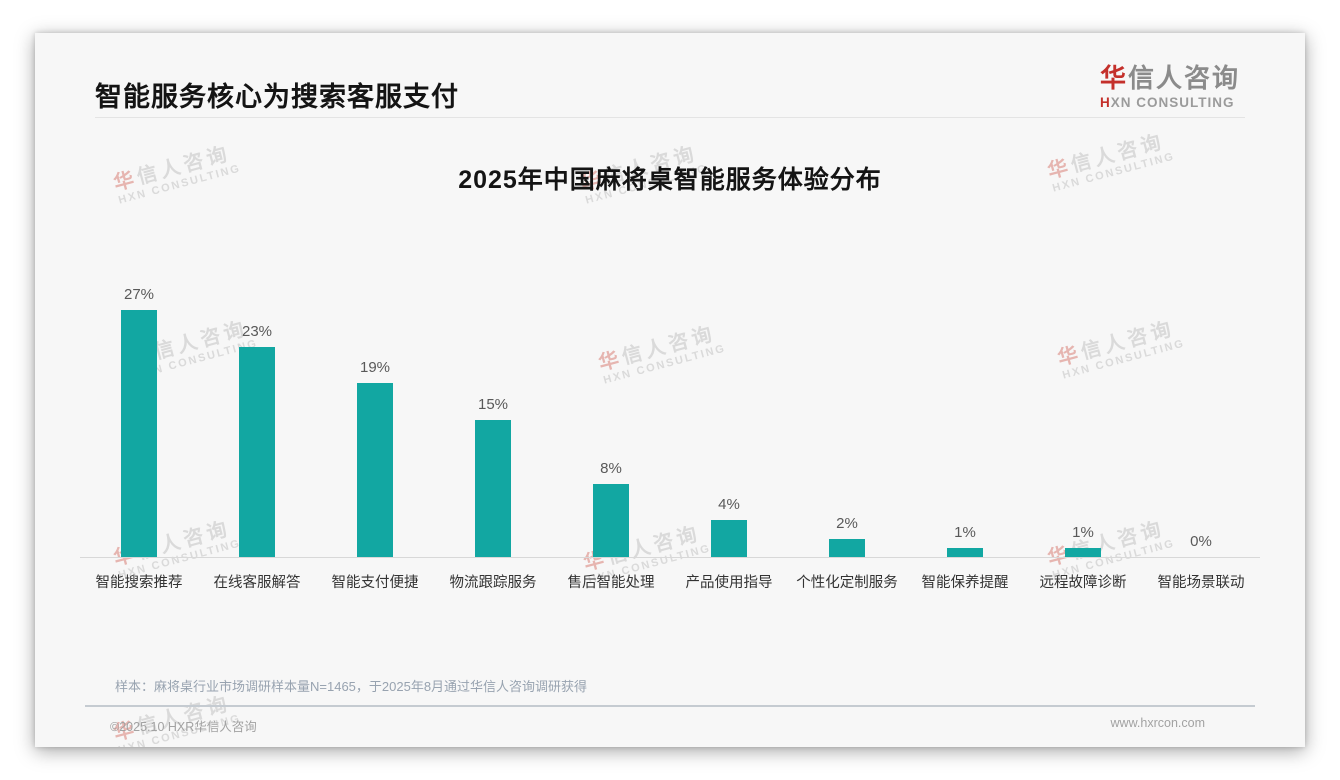 This screenshot has height=780, width=1340. What do you see at coordinates (257, 331) in the screenshot?
I see `bar-value-label: 23%` at bounding box center [257, 331].